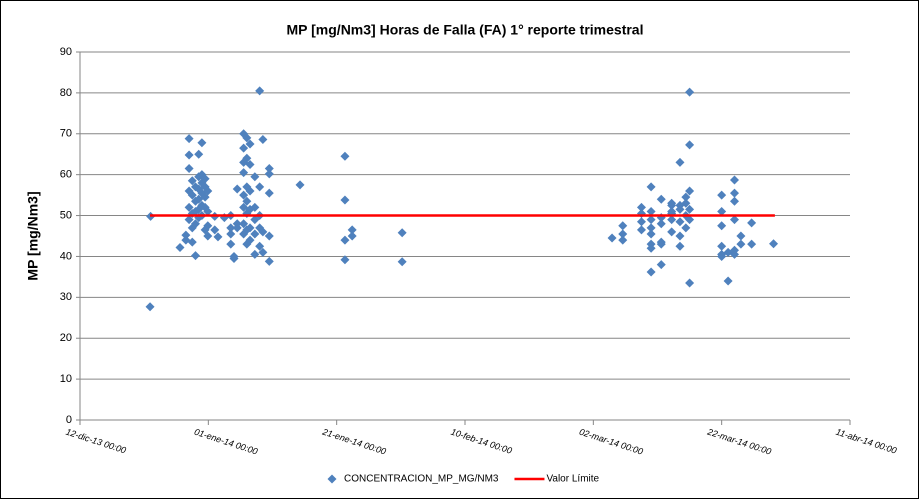  Describe the element at coordinates (66, 175) in the screenshot. I see `y-tick-label: 60` at that location.